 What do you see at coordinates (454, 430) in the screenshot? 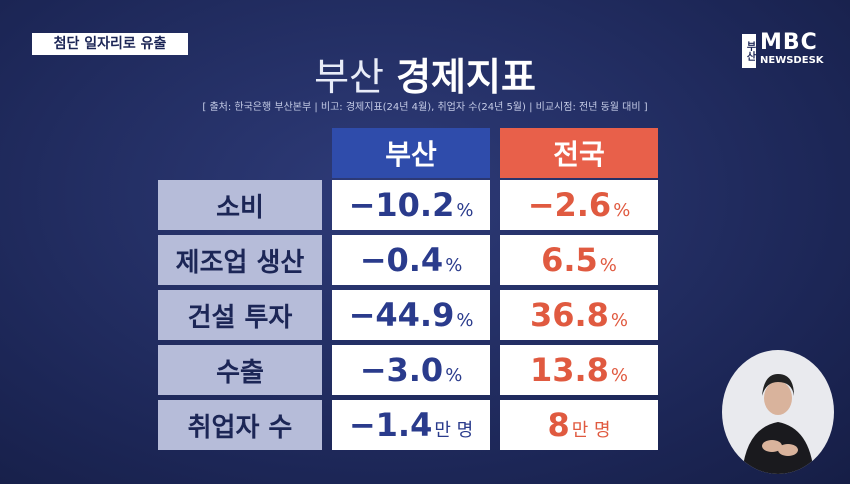
I see `busan-unit: 만 명` at bounding box center [454, 430].